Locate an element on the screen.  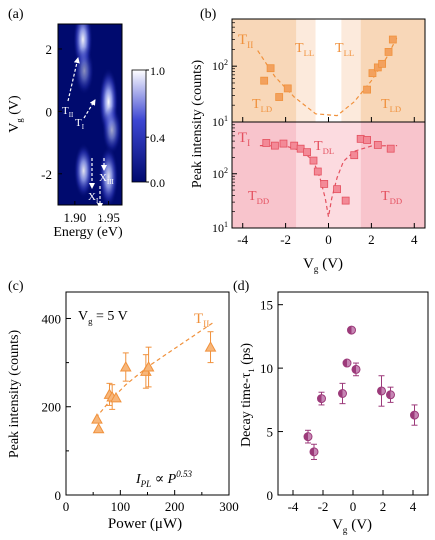
panel-d-ylabel-sub: 1 is located at coordinates (251, 370).